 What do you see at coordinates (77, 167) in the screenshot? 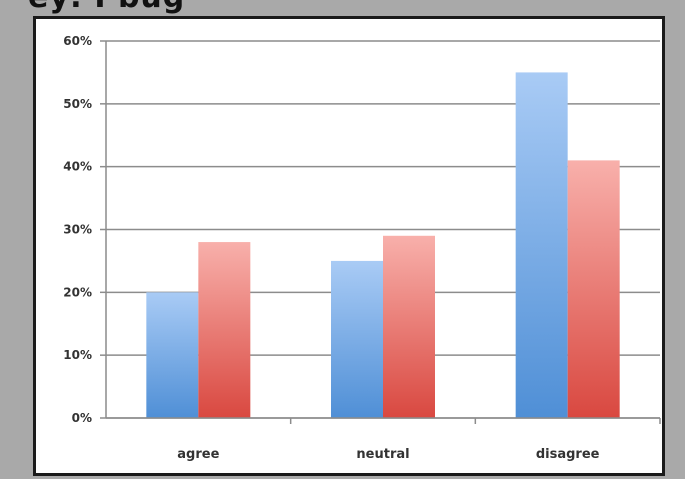
I see `y-tick-label: 40%` at bounding box center [77, 167].